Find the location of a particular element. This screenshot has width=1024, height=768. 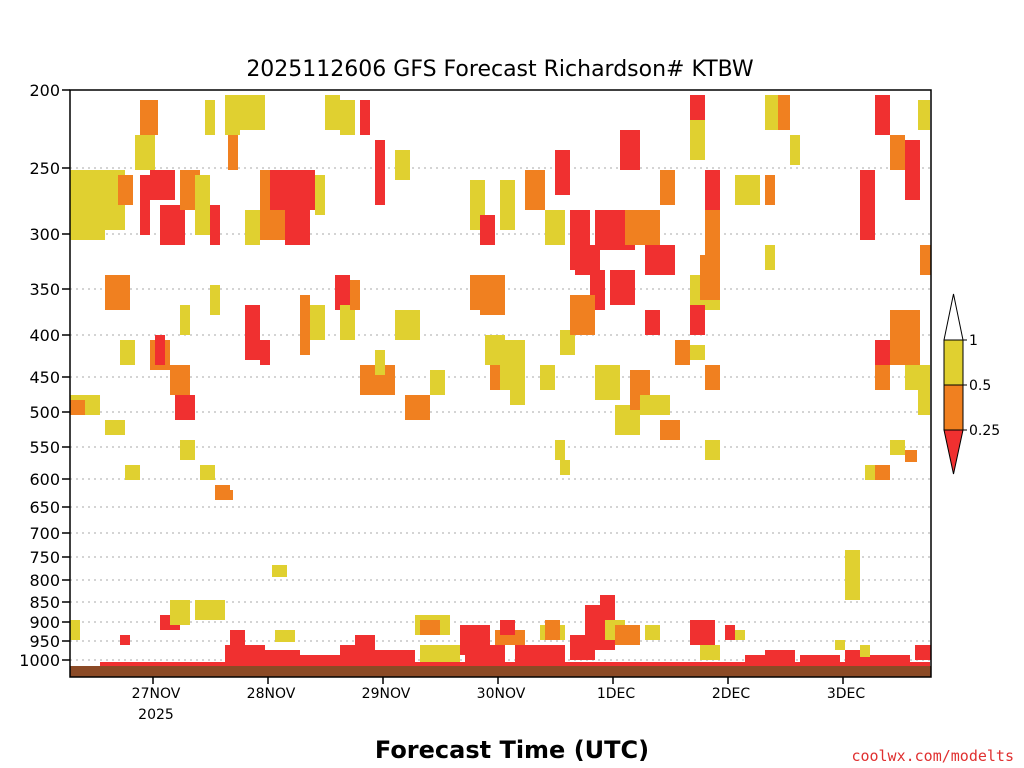

x-tick-label: 29NOV is located at coordinates (386, 694).